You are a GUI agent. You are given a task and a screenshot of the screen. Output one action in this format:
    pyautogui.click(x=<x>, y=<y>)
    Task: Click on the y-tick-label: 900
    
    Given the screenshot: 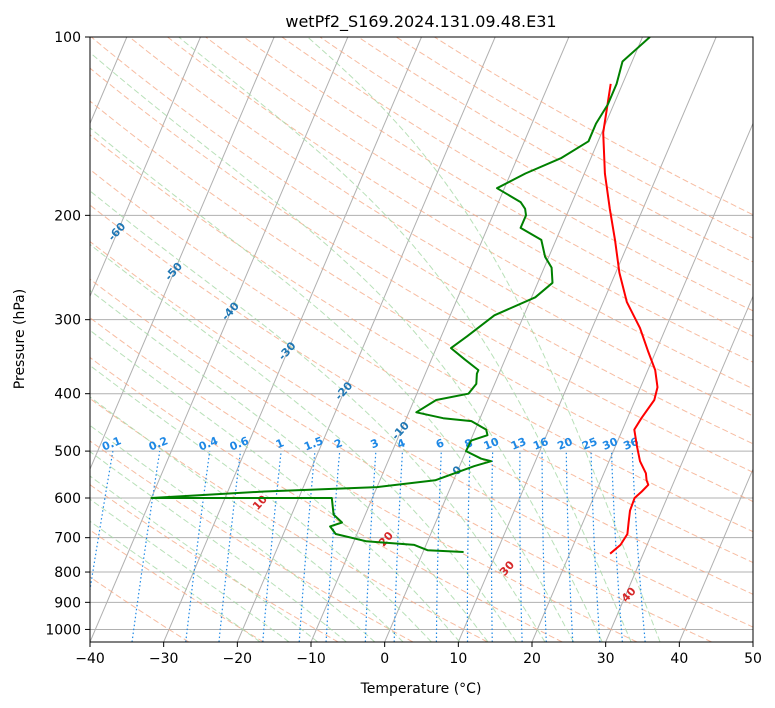 What is the action you would take?
    pyautogui.click(x=67, y=603)
    